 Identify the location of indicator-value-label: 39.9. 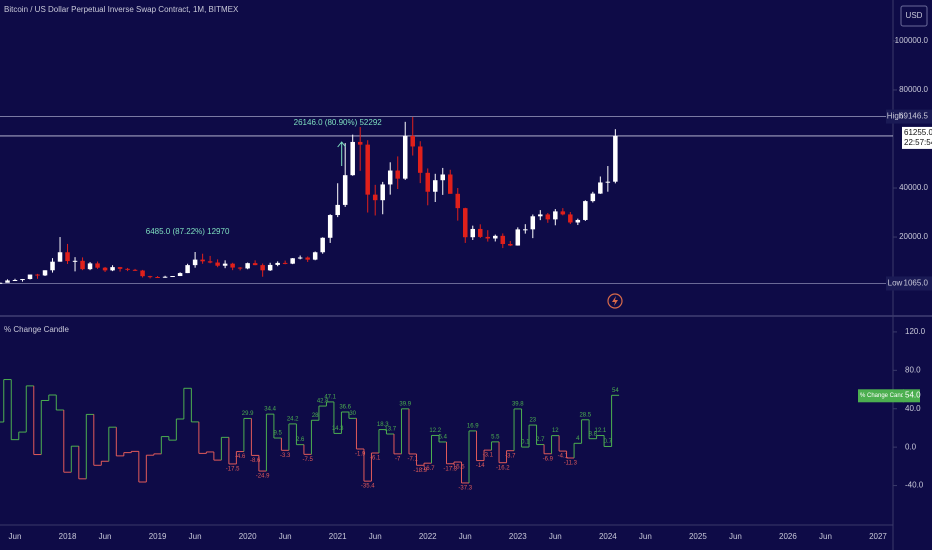
(405, 404).